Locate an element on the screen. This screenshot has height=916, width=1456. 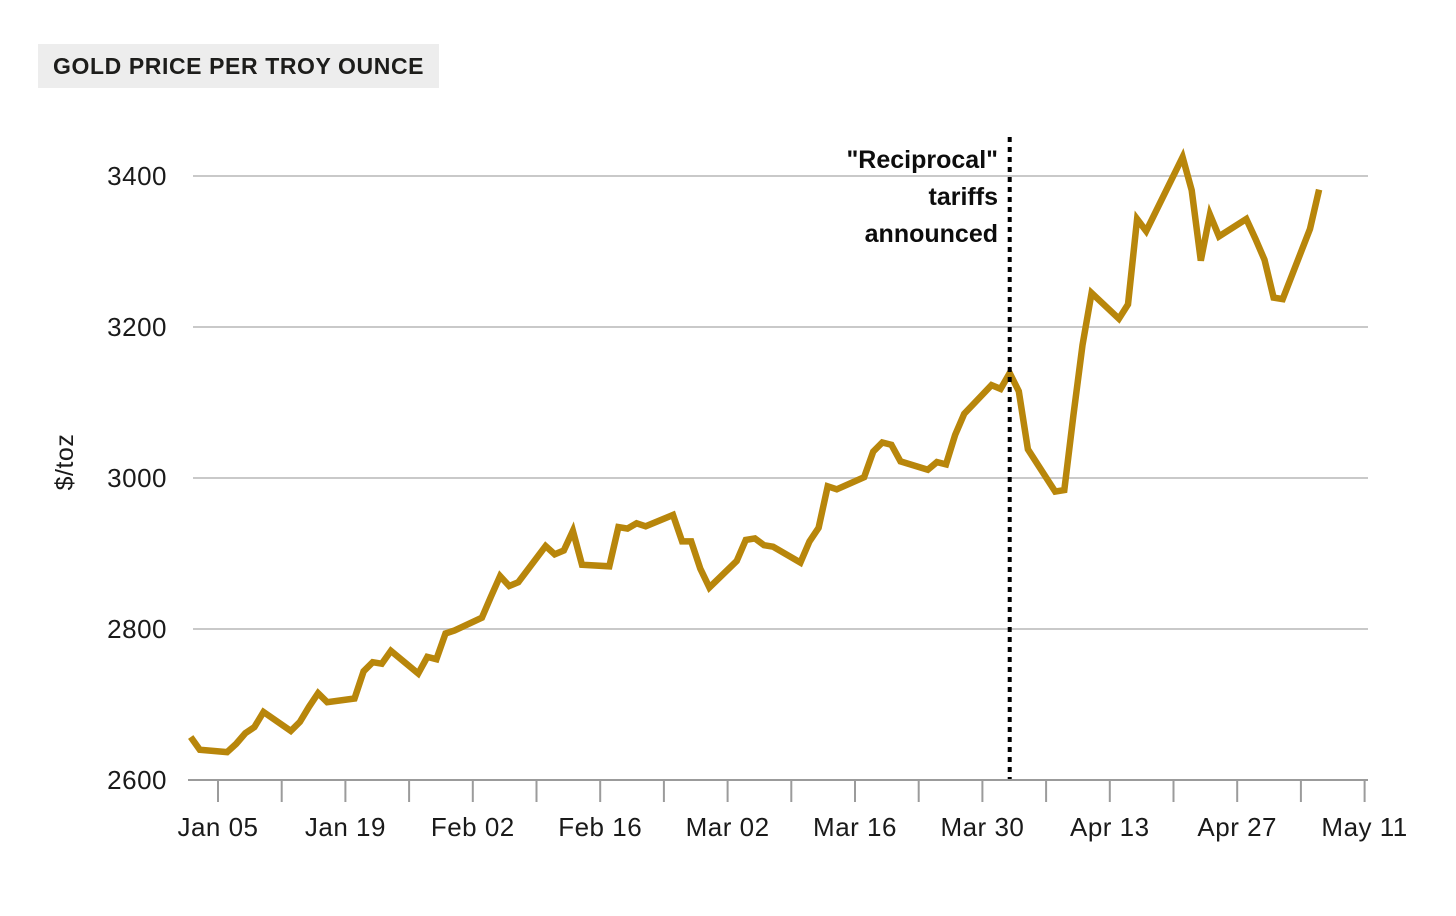
x-tick-label-mar-30: Mar 30 is located at coordinates (982, 827).